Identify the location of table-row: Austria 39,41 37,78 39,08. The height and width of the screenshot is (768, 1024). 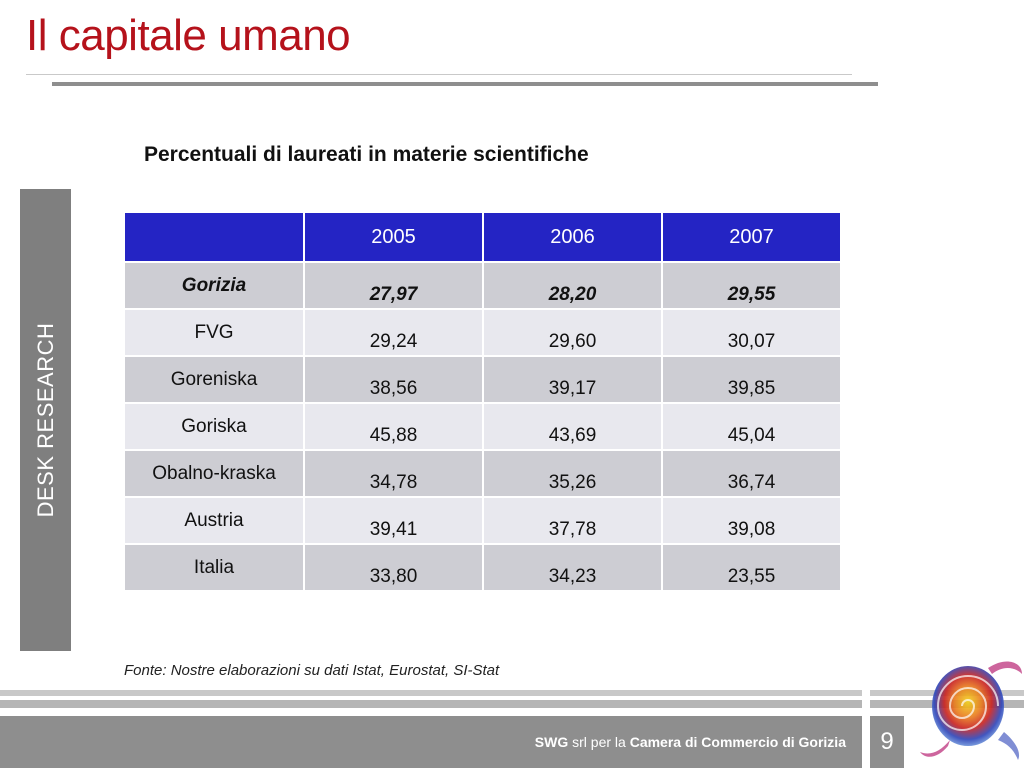
(482, 520).